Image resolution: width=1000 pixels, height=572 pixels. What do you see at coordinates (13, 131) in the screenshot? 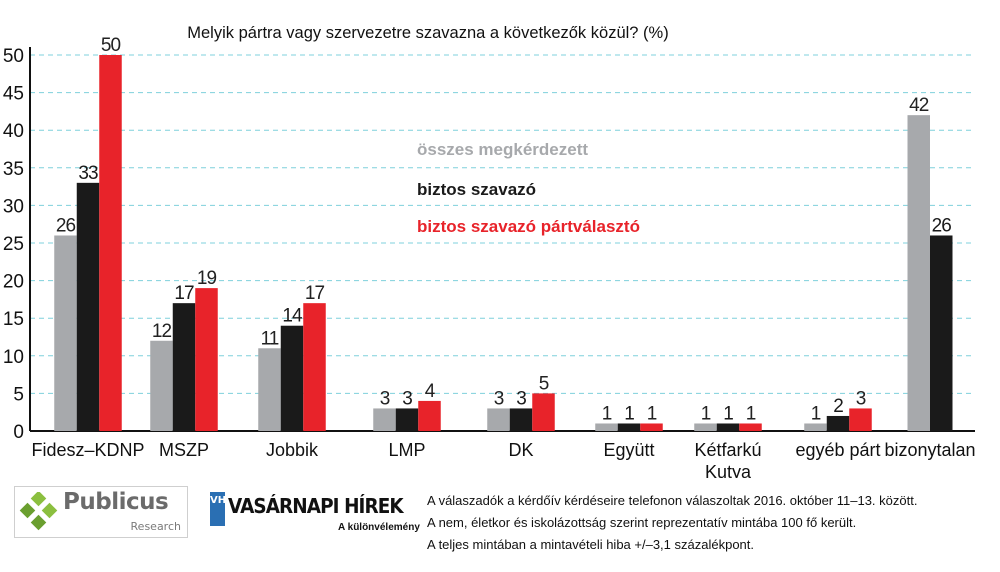
I see `y-tick-label: 40` at bounding box center [13, 131].